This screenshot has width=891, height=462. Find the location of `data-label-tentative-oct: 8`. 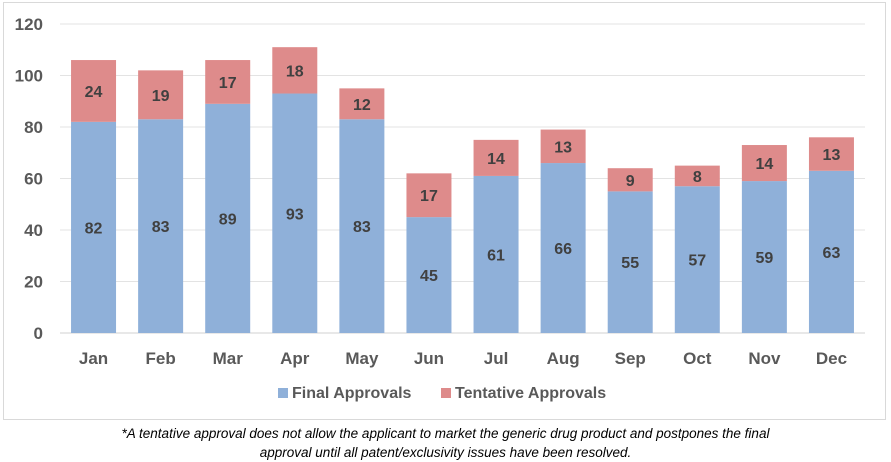

data-label-tentative-oct: 8 is located at coordinates (697, 177).